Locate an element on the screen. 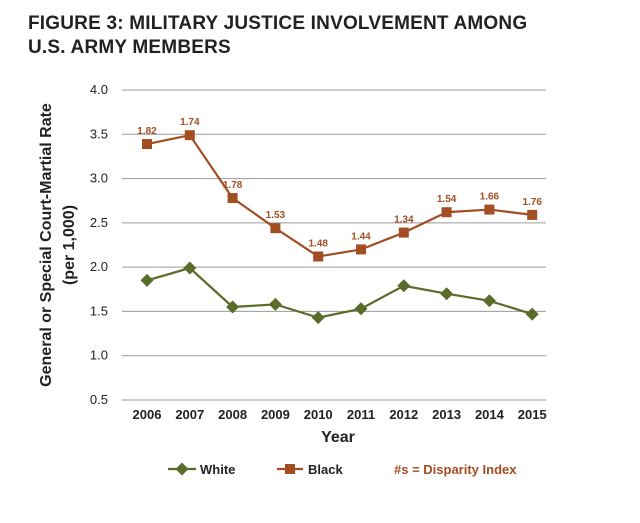  black-data-label: 1.54 is located at coordinates (447, 199).